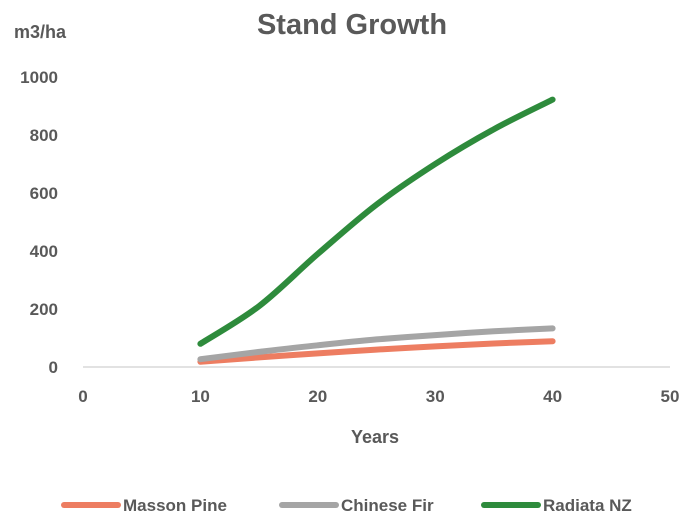 The height and width of the screenshot is (518, 688). What do you see at coordinates (317, 396) in the screenshot?
I see `x-tick-label: 20` at bounding box center [317, 396].